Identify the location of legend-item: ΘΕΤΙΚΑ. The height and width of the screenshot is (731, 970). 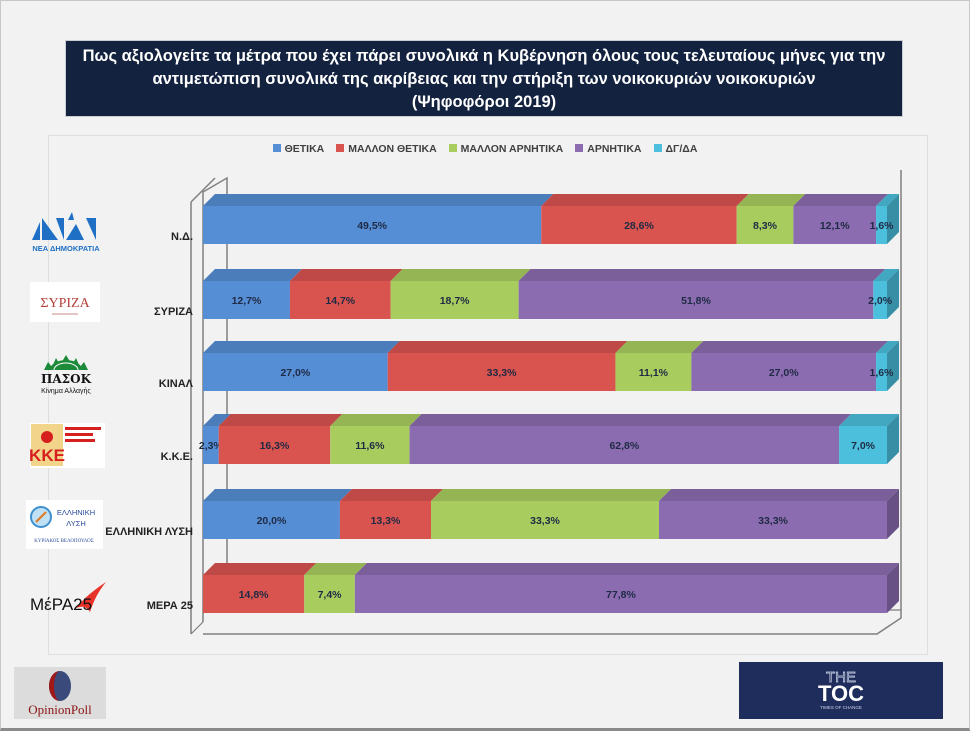
(298, 149).